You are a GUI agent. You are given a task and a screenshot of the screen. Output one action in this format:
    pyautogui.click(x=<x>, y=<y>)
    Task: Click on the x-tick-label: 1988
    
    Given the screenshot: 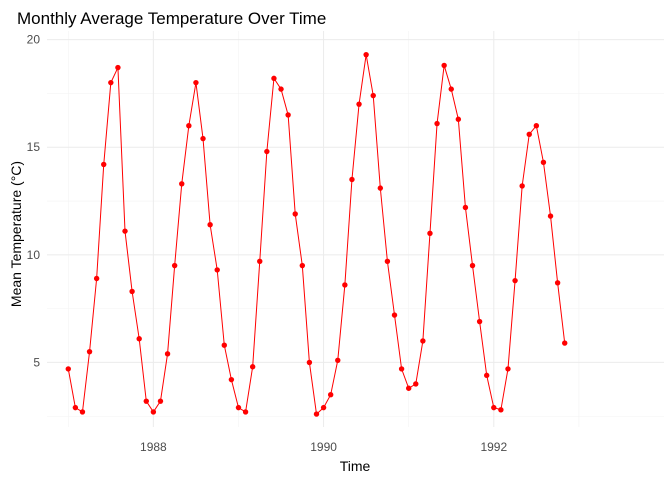 What is the action you would take?
    pyautogui.click(x=153, y=447)
    